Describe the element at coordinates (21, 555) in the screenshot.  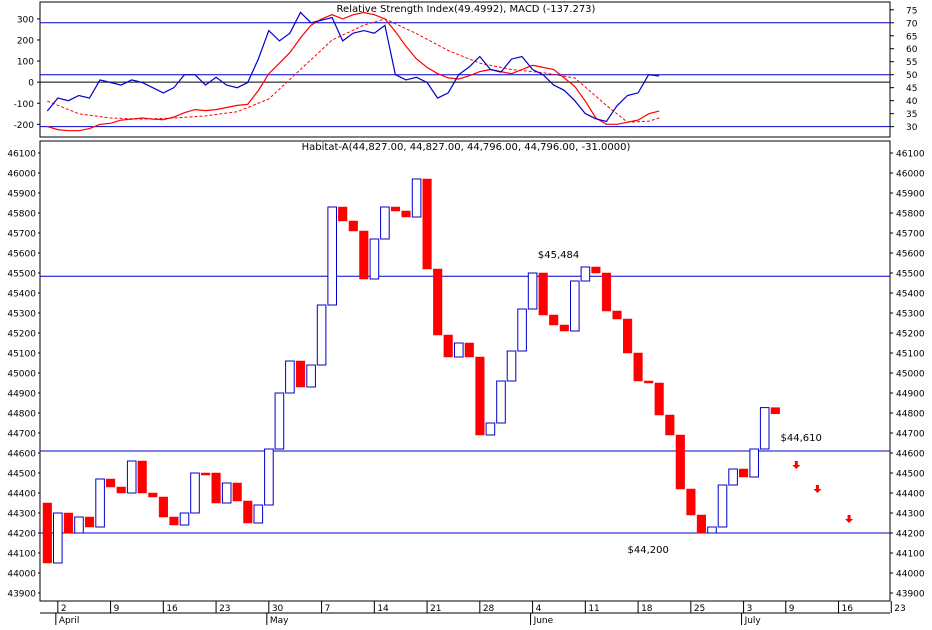
I see `price-tick-label-left: 44100` at that location.